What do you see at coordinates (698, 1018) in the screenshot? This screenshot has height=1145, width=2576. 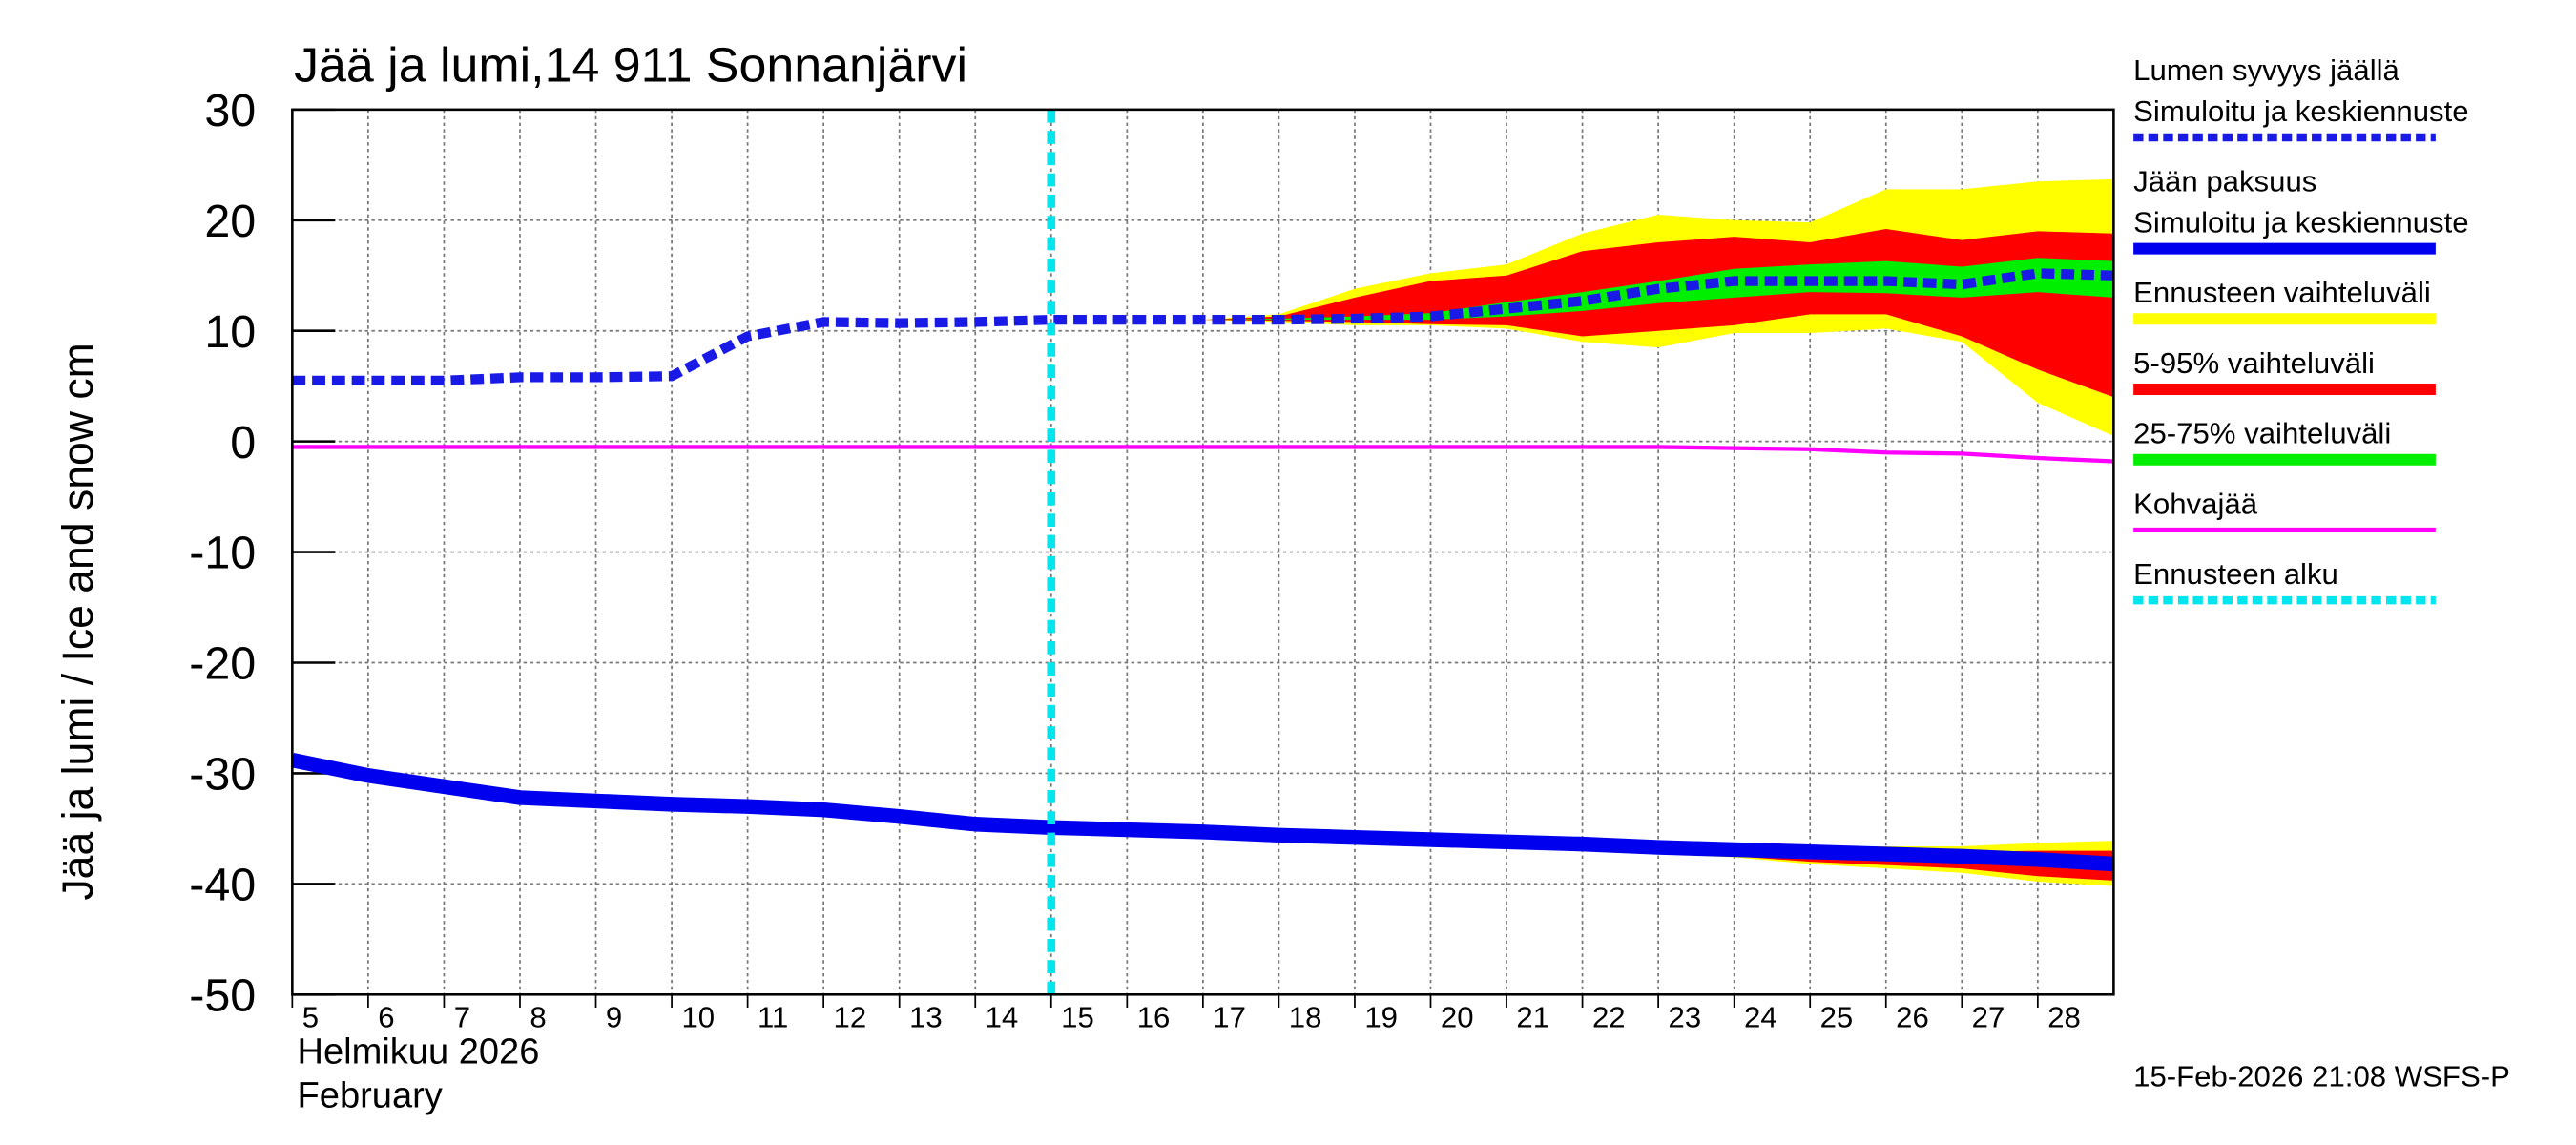 I see `x-tick-label: 10` at bounding box center [698, 1018].